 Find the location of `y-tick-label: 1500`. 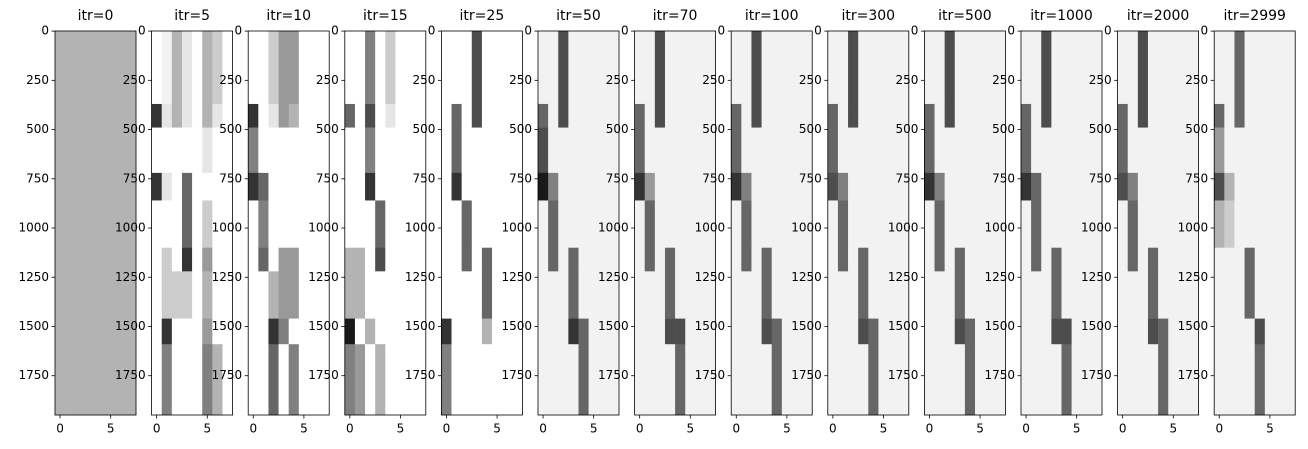

y-tick-label: 1500 is located at coordinates (323, 326).